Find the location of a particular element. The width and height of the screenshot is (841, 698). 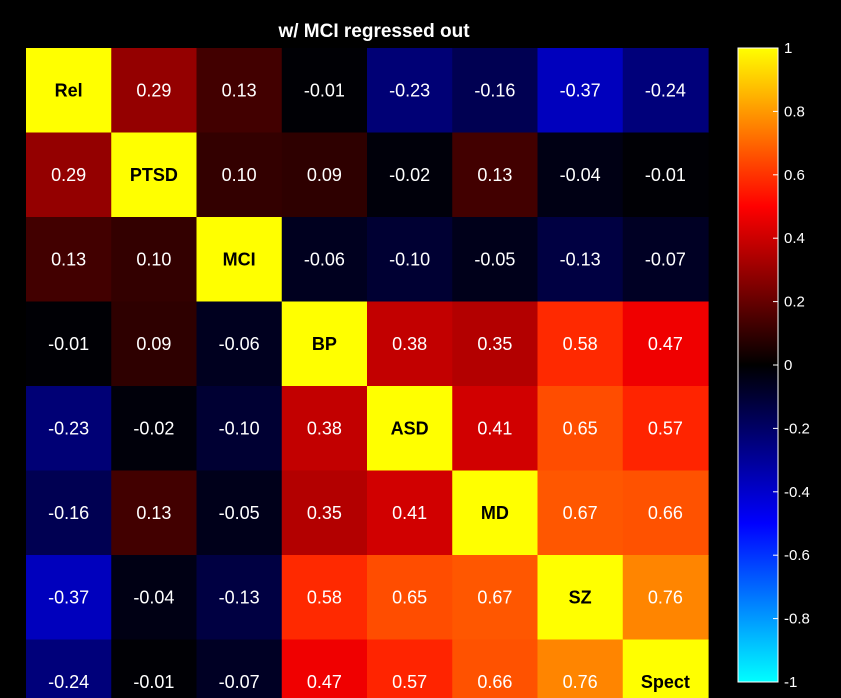

diagonal-label: Spect is located at coordinates (665, 682).